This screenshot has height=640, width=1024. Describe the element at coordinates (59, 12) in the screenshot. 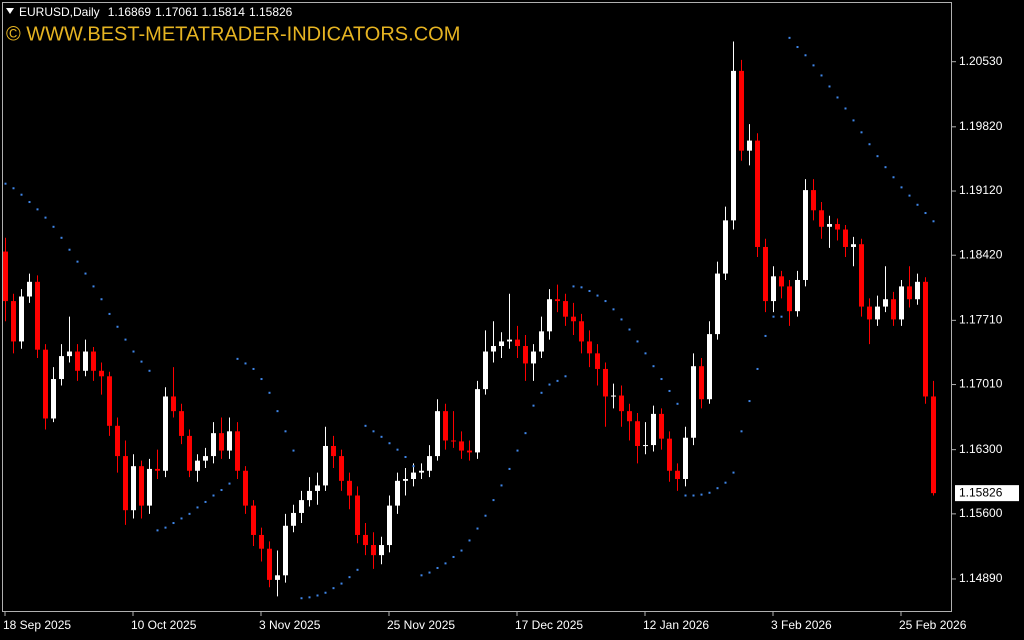

I see `symbol: EURUSD,Daily` at that location.